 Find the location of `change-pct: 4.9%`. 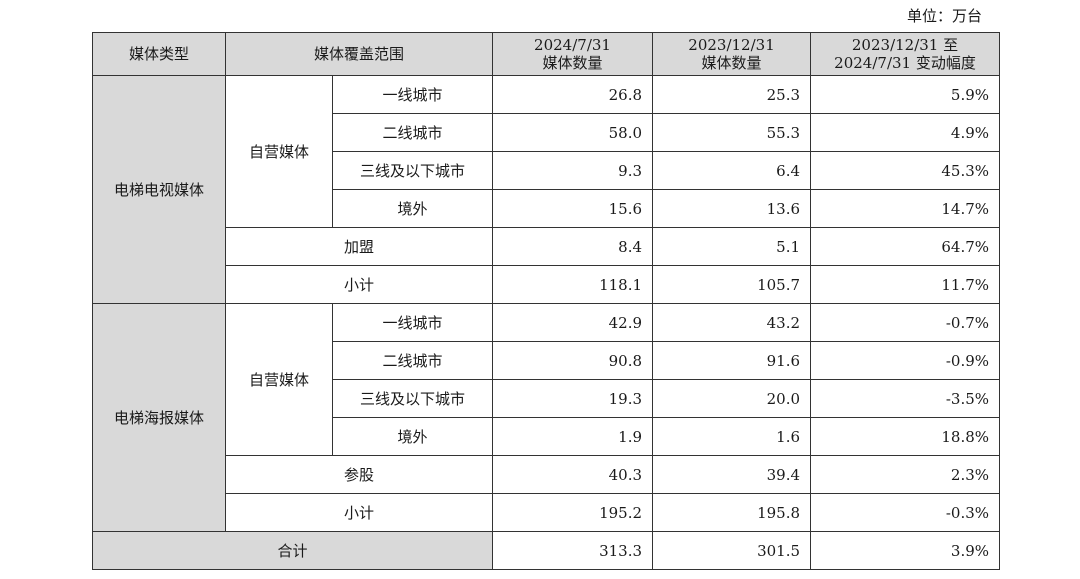

change-pct: 4.9% is located at coordinates (905, 132).